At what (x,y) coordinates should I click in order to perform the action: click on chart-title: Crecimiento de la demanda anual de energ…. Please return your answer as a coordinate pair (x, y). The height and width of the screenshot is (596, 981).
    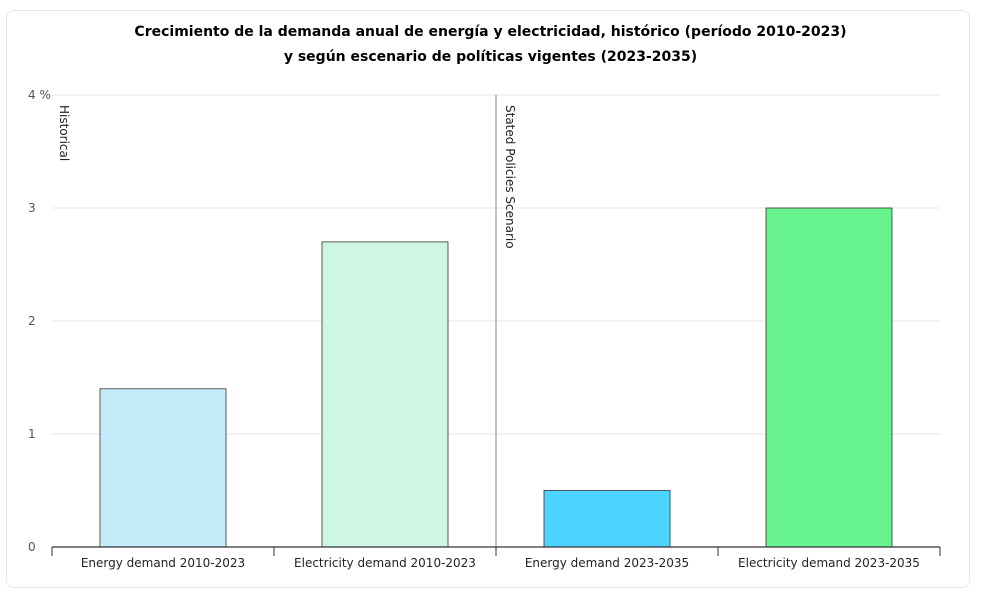
    Looking at the image, I should click on (490, 32).